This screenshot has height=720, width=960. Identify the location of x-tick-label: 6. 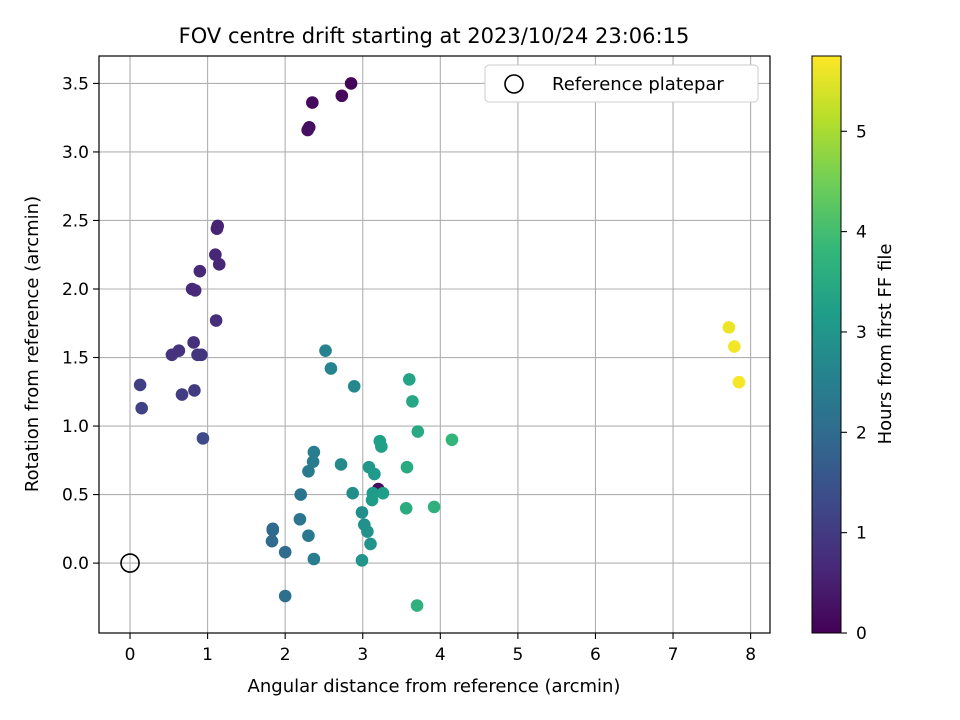
(595, 655).